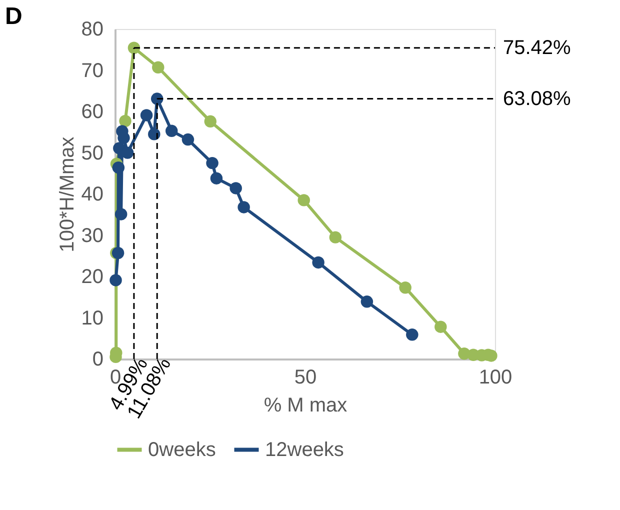  I want to click on y-tick-label: 70, so click(92, 71).